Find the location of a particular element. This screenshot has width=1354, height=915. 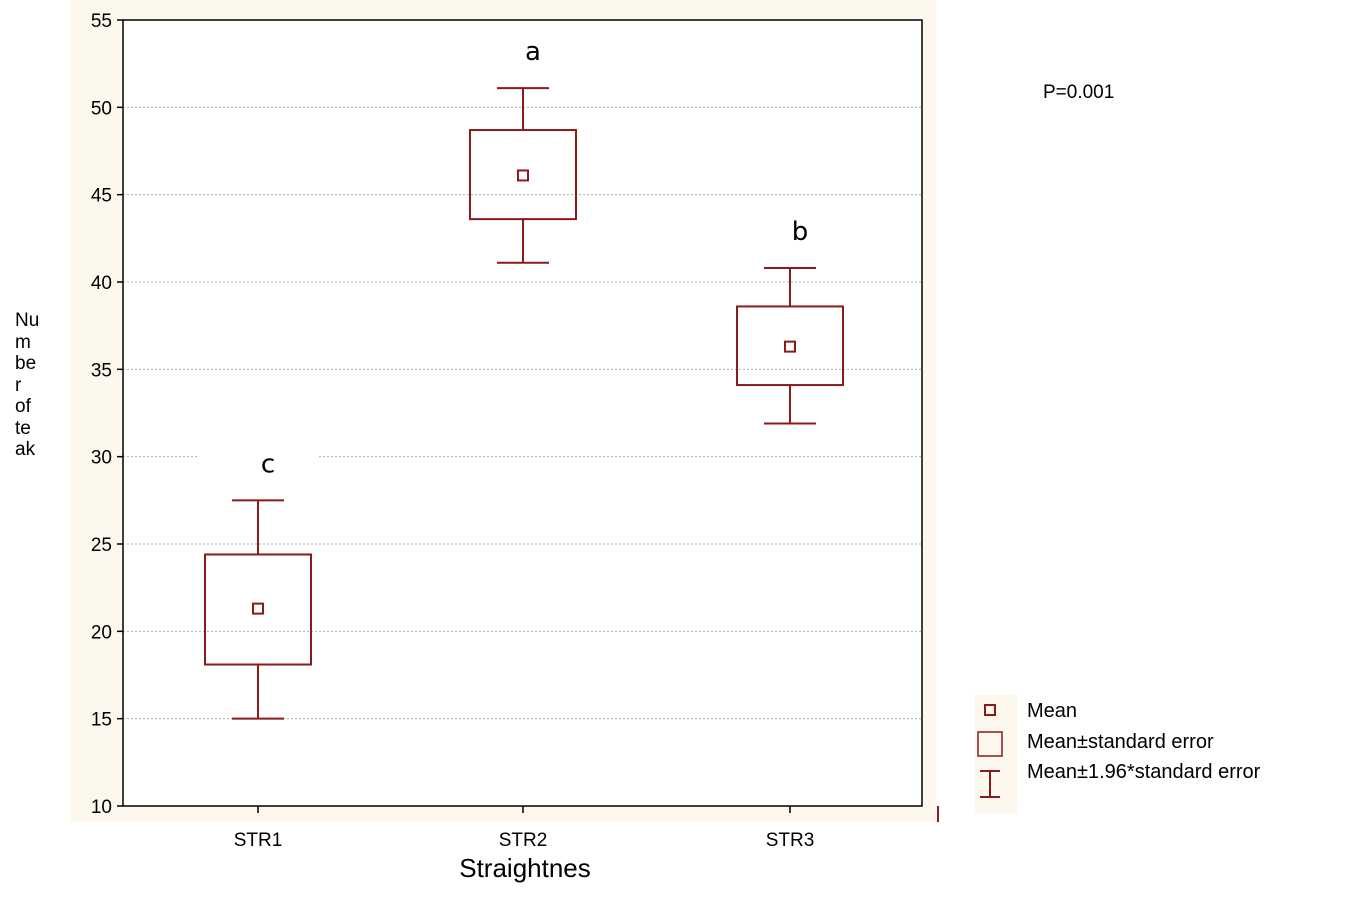

box-str1: c is located at coordinates (258, 581).